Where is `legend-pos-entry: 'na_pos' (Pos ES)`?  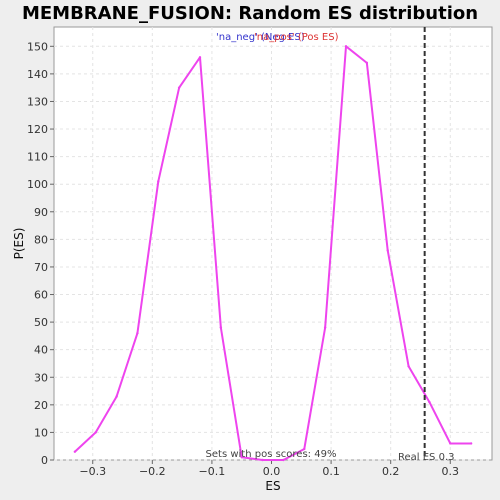
legend-pos-entry: 'na_pos' (Pos ES) is located at coordinates (296, 37).